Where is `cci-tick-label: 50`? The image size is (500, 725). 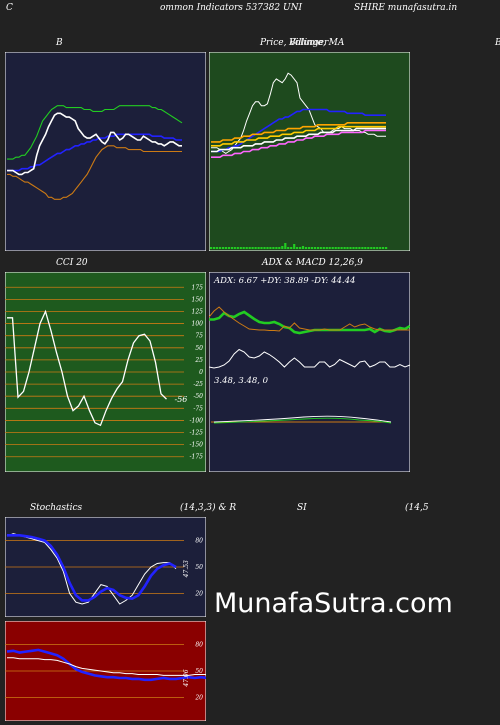
cci-tick-label: 50 is located at coordinates (199, 348).